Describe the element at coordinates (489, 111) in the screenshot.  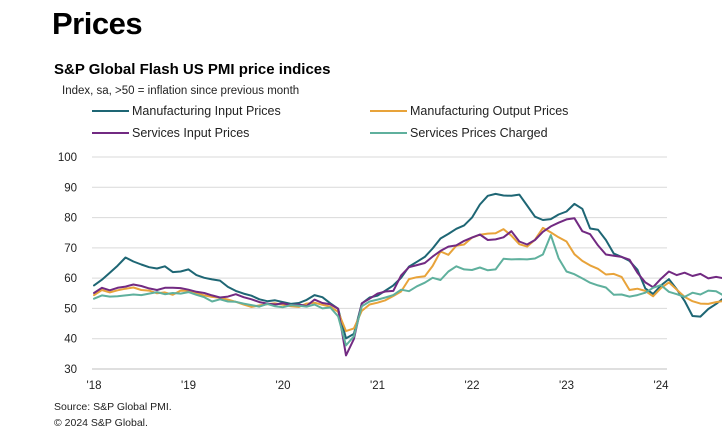
I see `legend-label: Manufacturing Output Prices` at that location.